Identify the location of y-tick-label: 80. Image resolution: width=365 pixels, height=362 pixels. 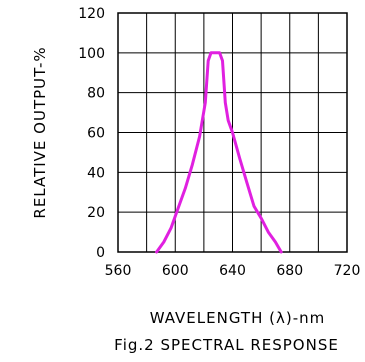
(96, 94).